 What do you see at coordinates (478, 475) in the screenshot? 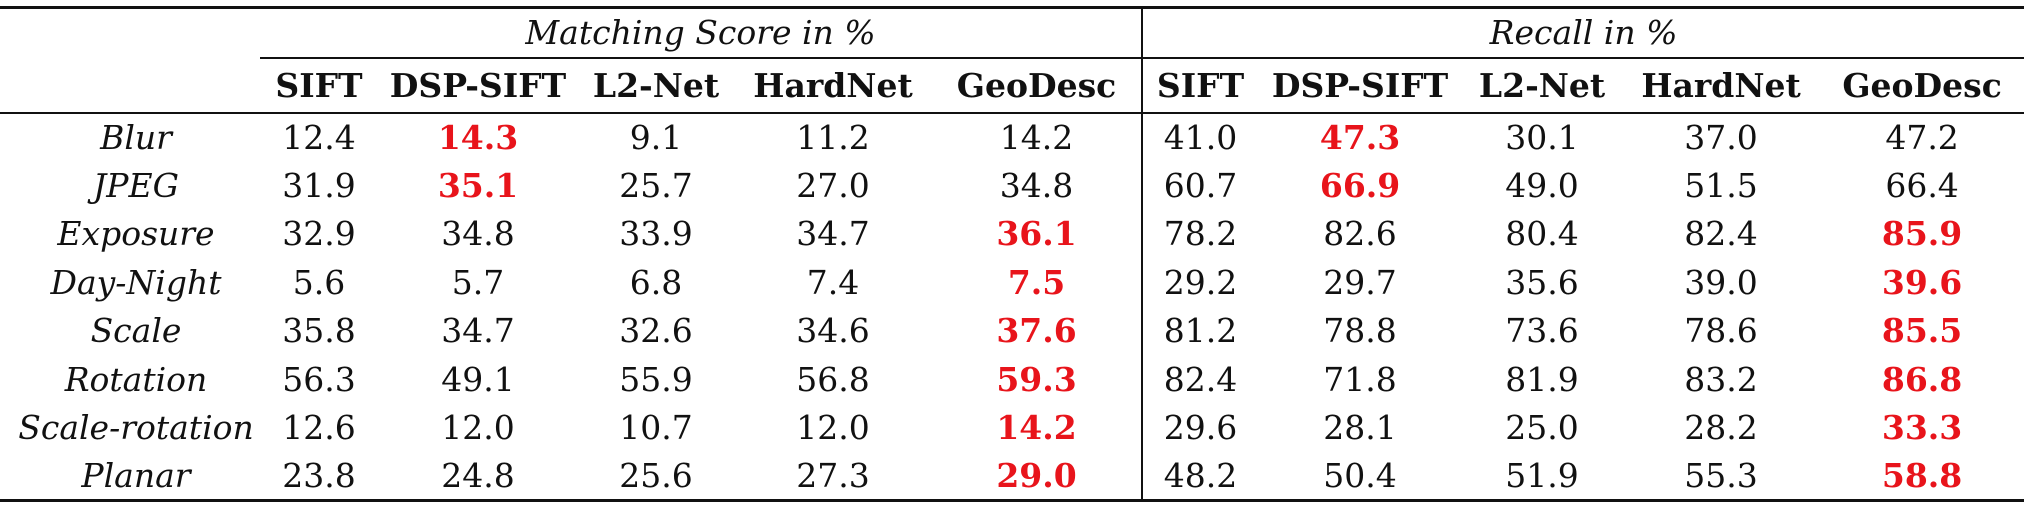
I see `matching-value-cell: 24.8` at bounding box center [478, 475].